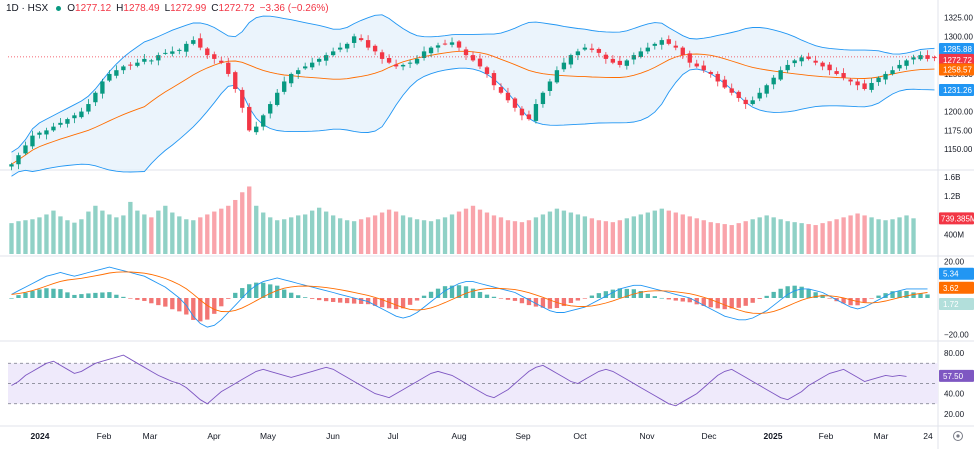  What do you see at coordinates (958, 149) in the screenshot?
I see `price-tick-label: 1150.00` at bounding box center [958, 149].